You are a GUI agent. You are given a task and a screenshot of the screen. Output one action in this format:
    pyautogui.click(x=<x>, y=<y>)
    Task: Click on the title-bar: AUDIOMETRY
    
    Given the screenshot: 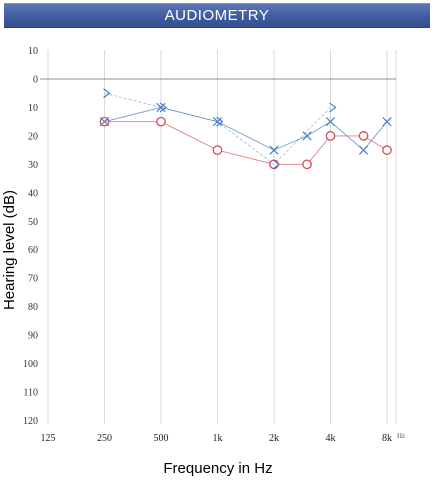 What is the action you would take?
    pyautogui.click(x=217, y=15)
    